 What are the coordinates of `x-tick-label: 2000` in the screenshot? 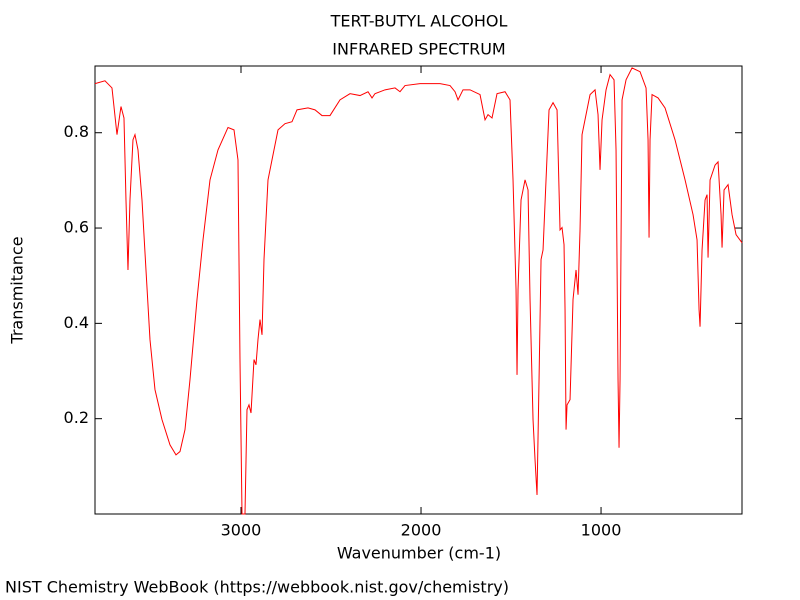 It's located at (421, 530).